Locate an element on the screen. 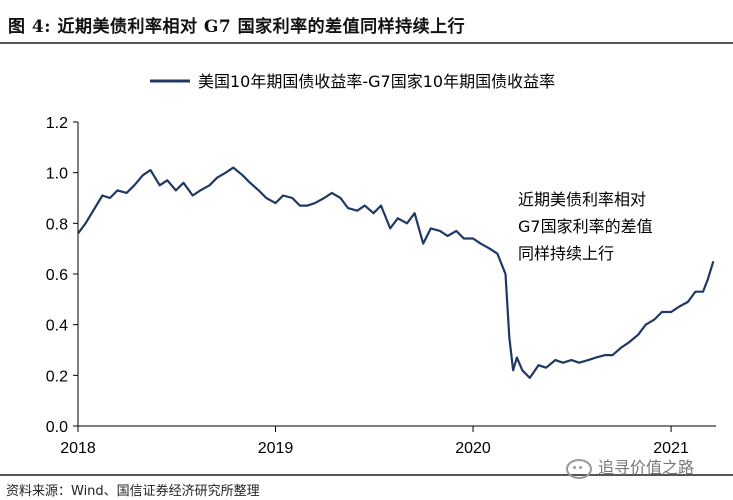 The image size is (733, 500). y-tick-label: 0.6 is located at coordinates (57, 275).